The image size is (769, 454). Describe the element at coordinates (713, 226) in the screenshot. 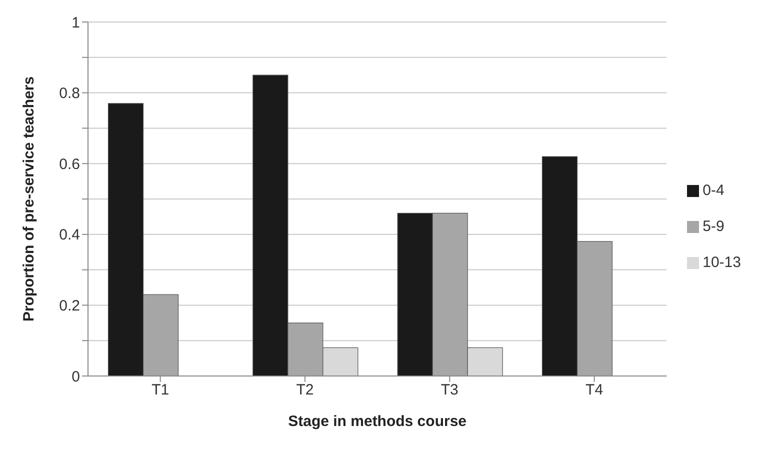

I see `legend-label: 5-9` at that location.